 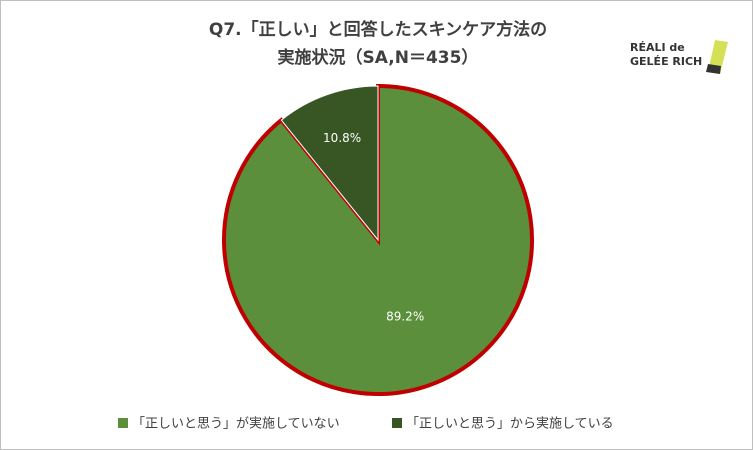 What do you see at coordinates (666, 61) in the screenshot?
I see `logo-text: GELÉE RICH` at bounding box center [666, 61].